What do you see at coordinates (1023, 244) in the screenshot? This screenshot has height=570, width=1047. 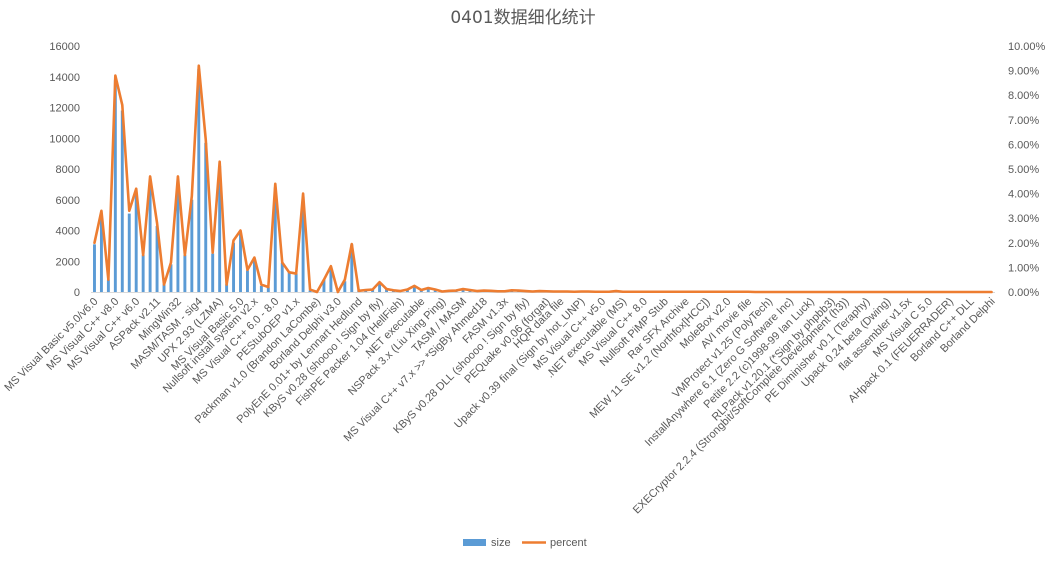 I see `right-tick-label: 2.00%` at bounding box center [1023, 244].